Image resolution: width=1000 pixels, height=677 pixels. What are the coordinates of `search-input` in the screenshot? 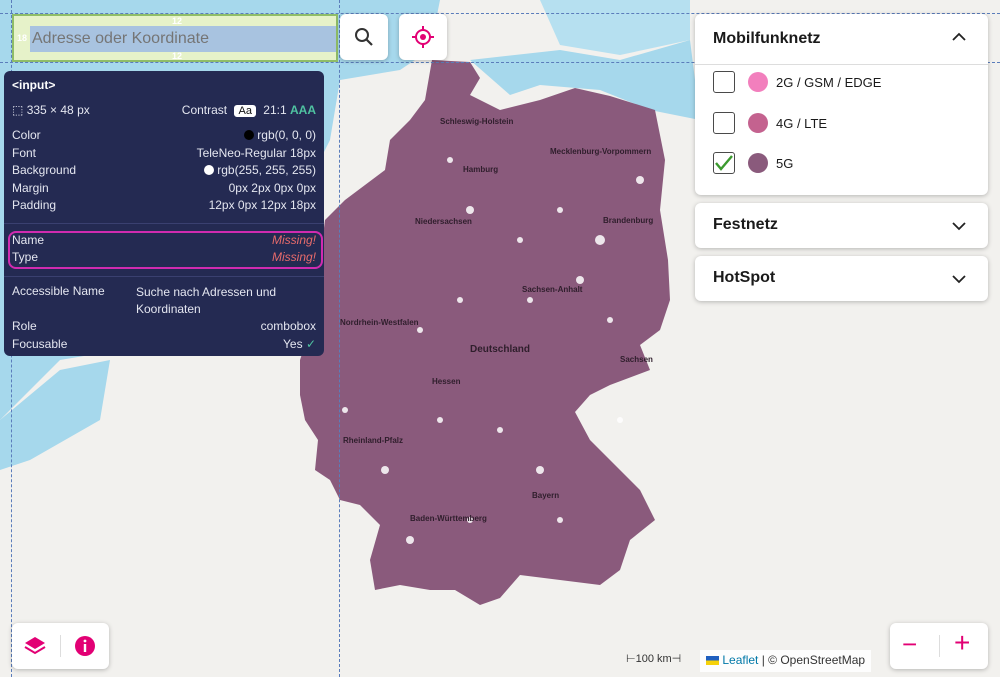 It's located at (184, 39).